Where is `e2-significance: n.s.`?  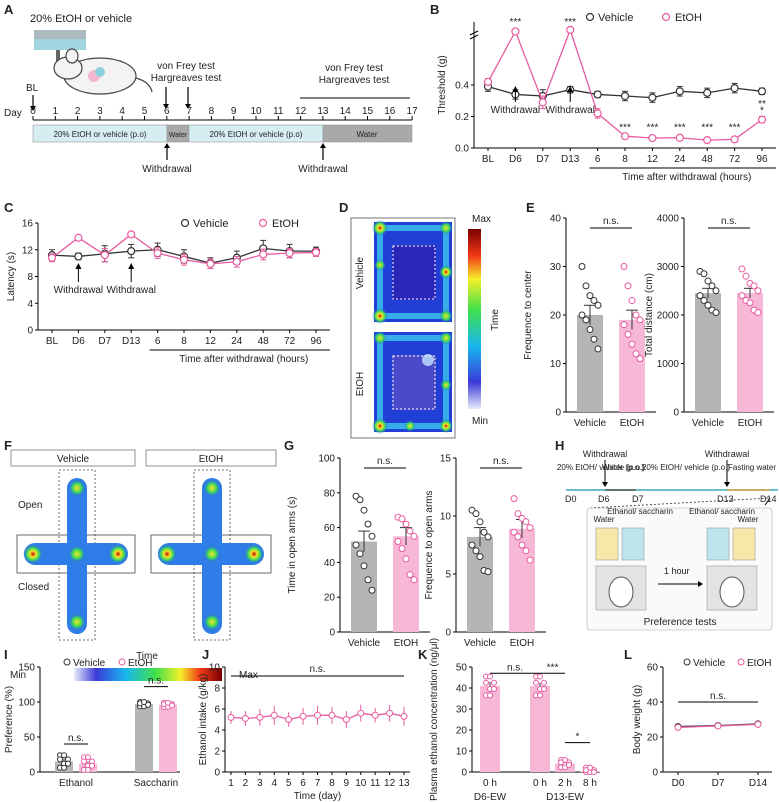
e2-significance: n.s. is located at coordinates (729, 221).